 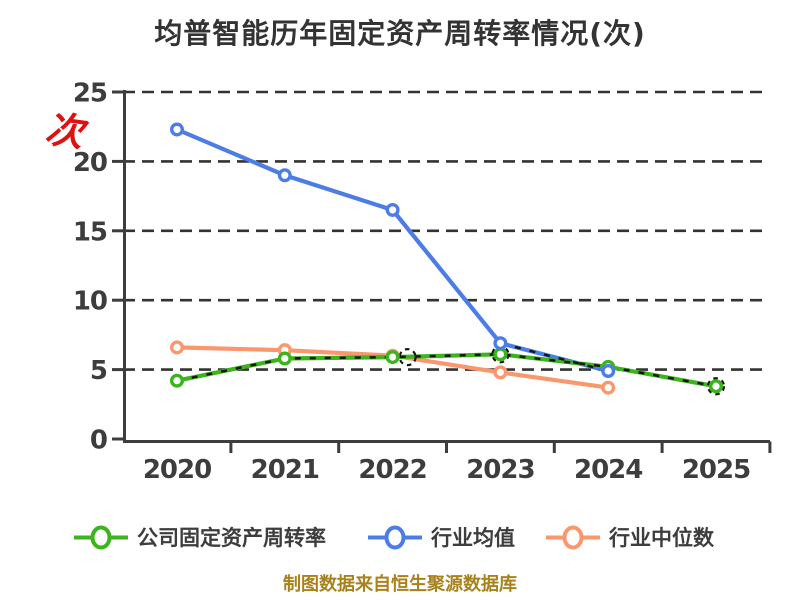 What do you see at coordinates (90, 94) in the screenshot?
I see `y-tick-label: 25` at bounding box center [90, 94].